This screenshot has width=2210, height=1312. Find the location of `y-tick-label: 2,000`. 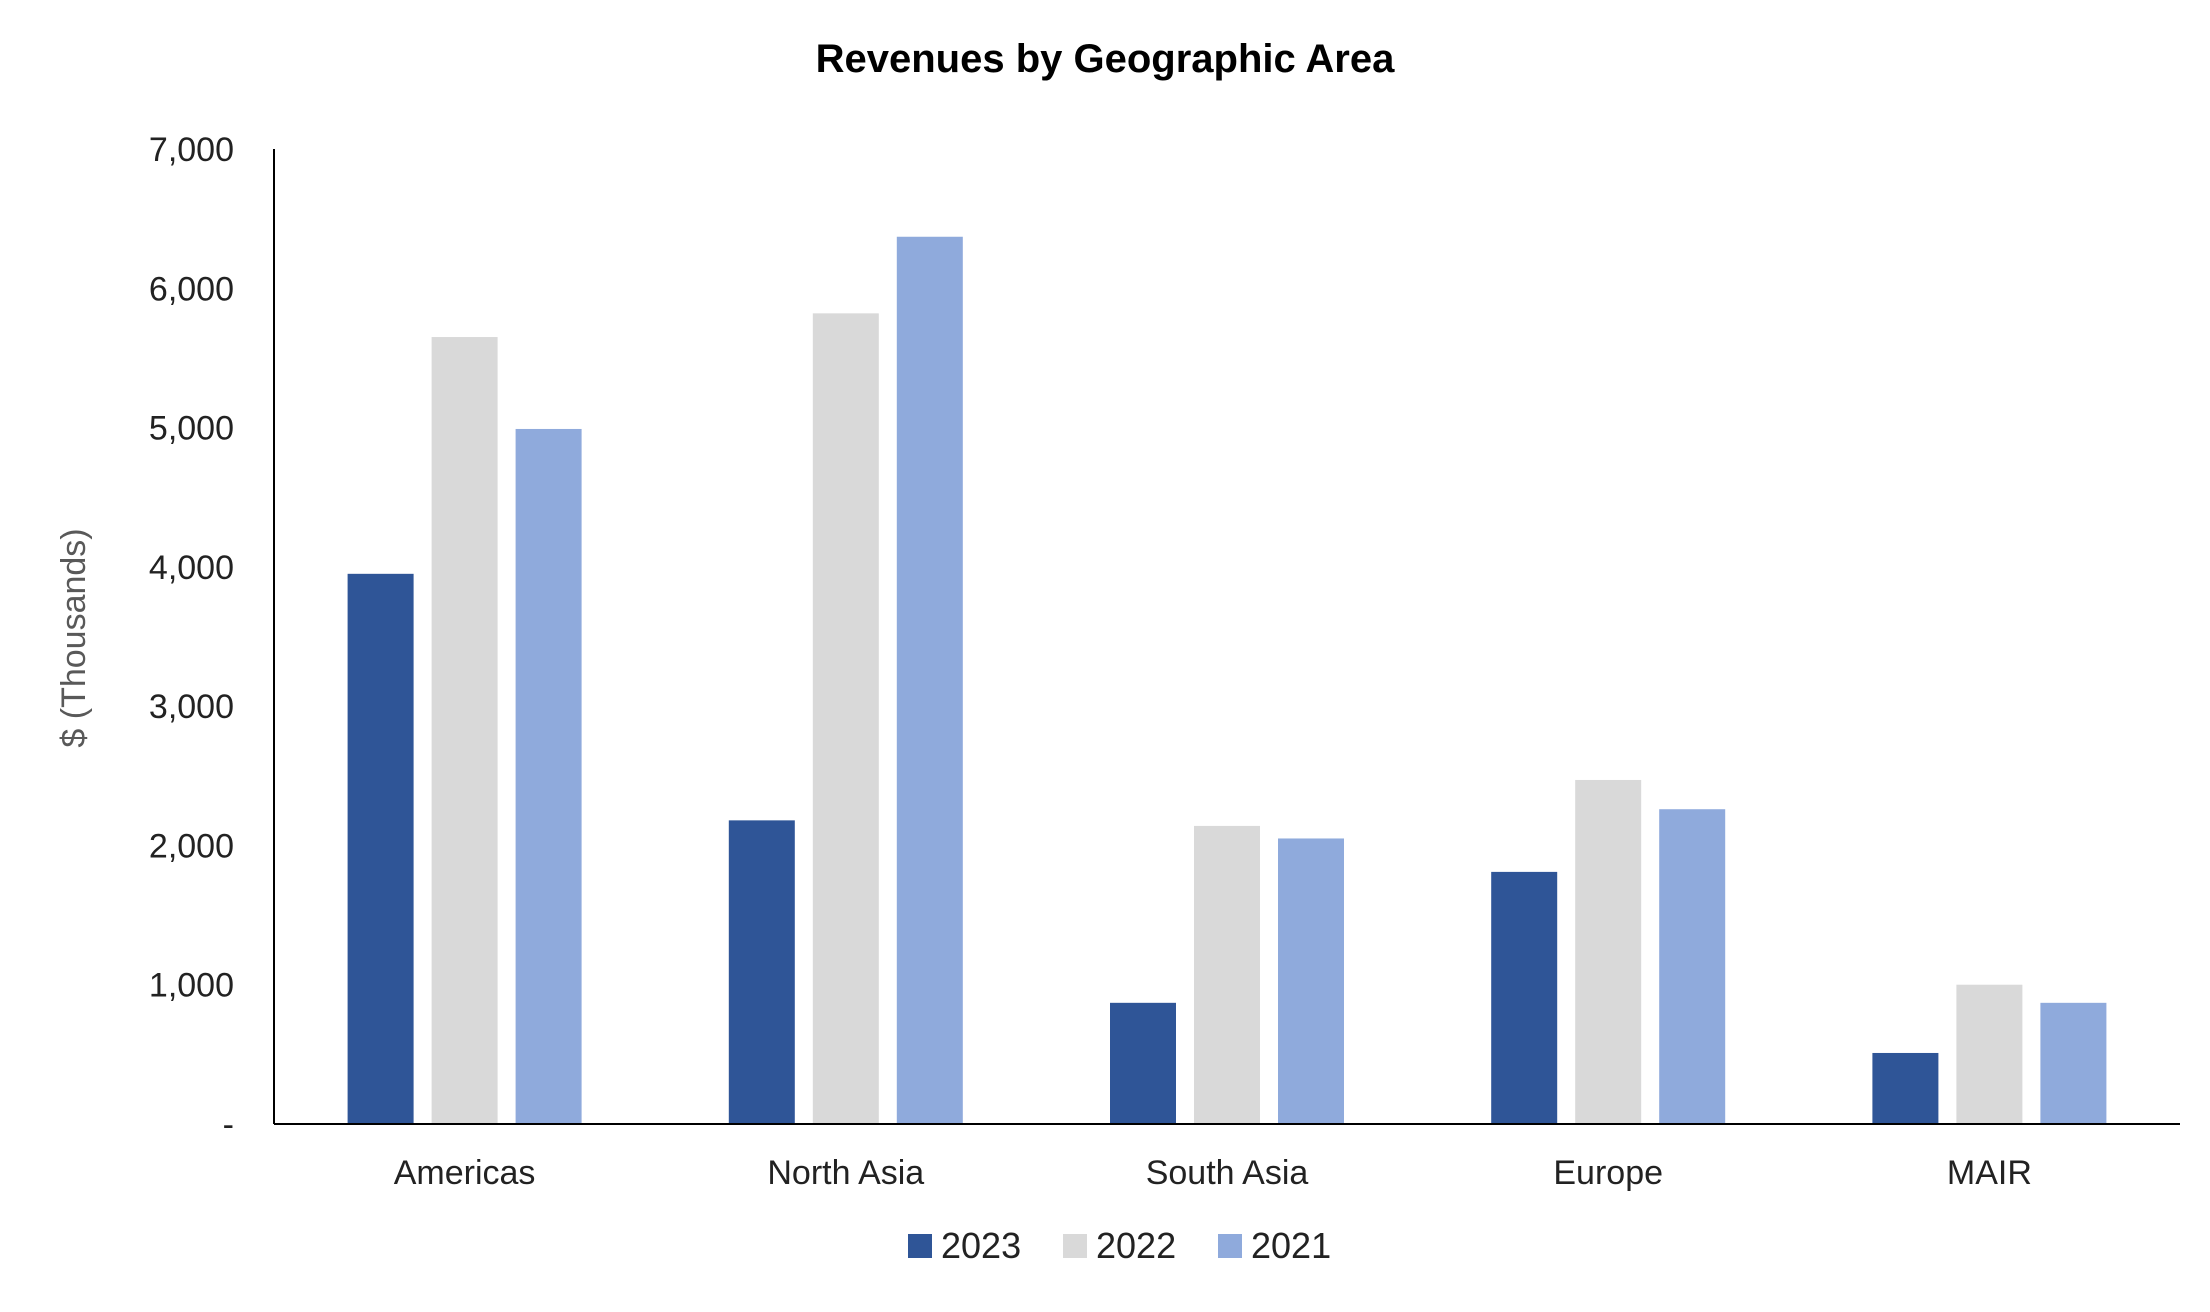

y-tick-label: 2,000 is located at coordinates (191, 846).